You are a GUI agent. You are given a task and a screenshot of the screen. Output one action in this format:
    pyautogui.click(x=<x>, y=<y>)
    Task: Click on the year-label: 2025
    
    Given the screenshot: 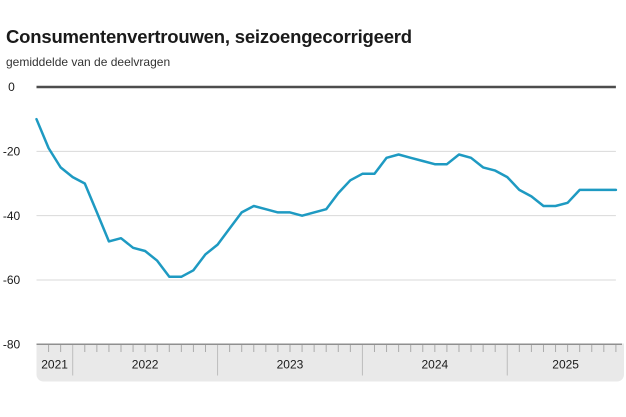 What is the action you would take?
    pyautogui.click(x=565, y=365)
    